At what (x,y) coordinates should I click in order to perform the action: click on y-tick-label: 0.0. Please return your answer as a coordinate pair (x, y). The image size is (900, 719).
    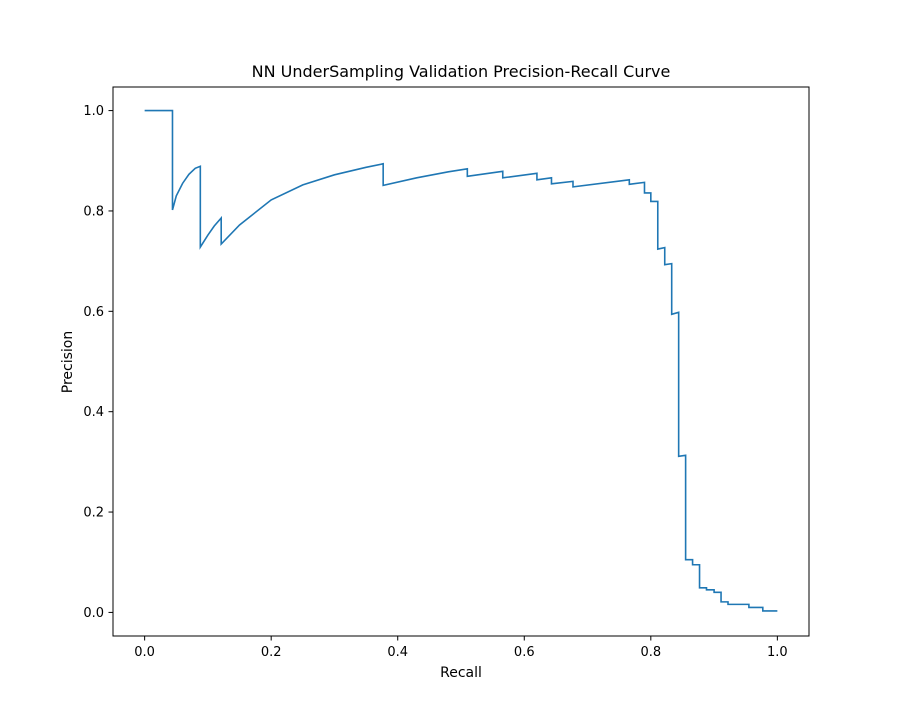
    Looking at the image, I should click on (93, 613).